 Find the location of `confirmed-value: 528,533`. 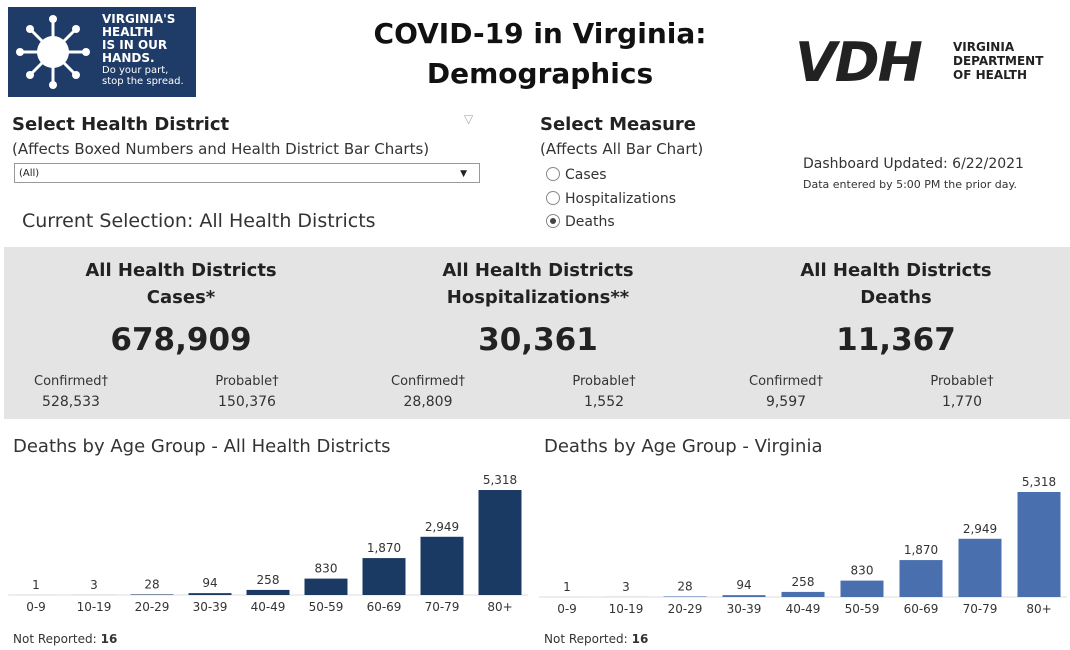

confirmed-value: 528,533 is located at coordinates (71, 402).